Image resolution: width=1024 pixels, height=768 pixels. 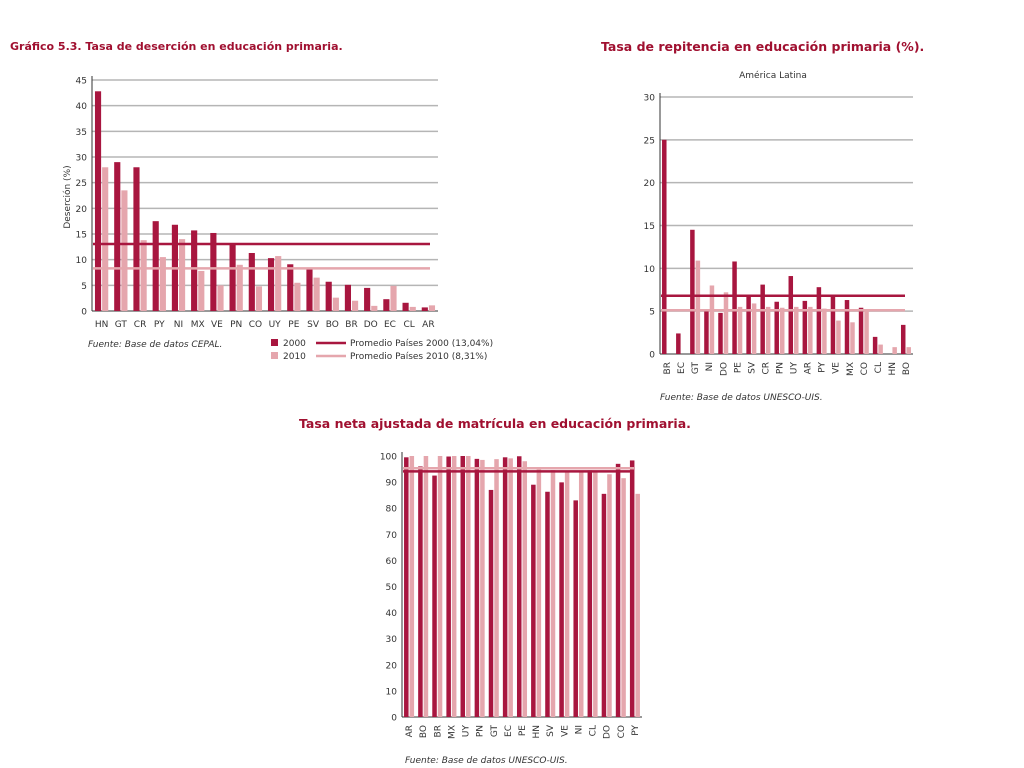 I want to click on chart2-bar-py-series2, so click(x=824, y=331).